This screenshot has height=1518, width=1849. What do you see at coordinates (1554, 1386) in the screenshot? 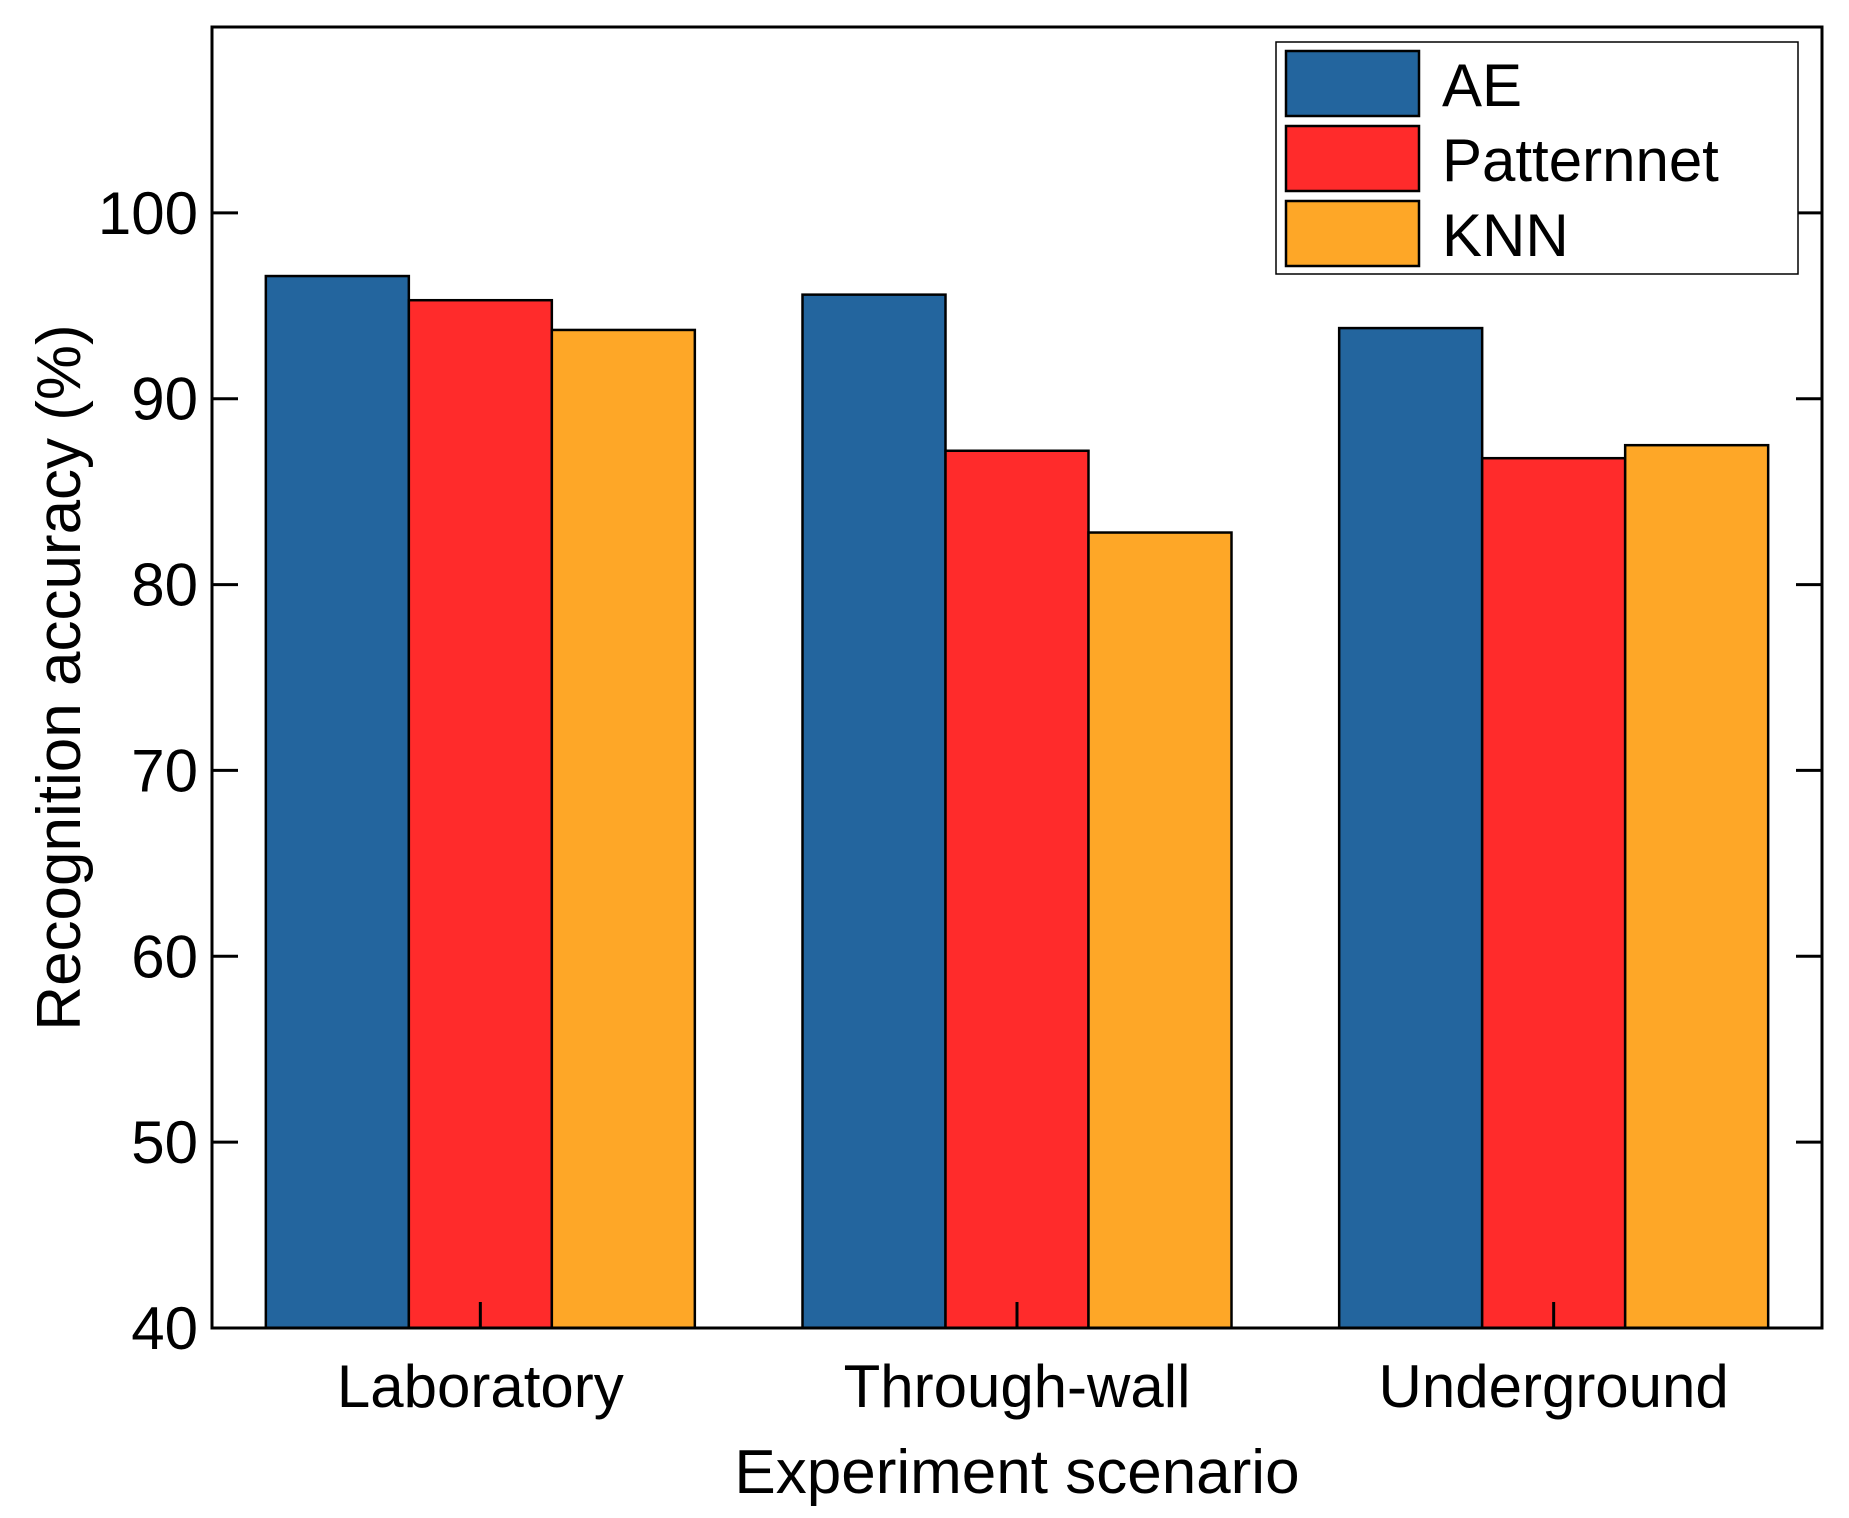
I see `x-tick-label-underground: Underground` at bounding box center [1554, 1386].